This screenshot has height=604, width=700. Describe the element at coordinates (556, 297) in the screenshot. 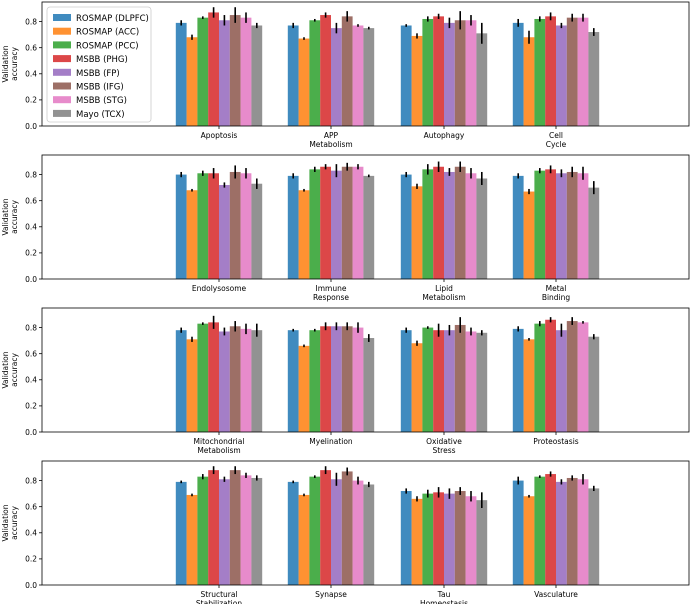

I see `category-label-line: Binding` at that location.